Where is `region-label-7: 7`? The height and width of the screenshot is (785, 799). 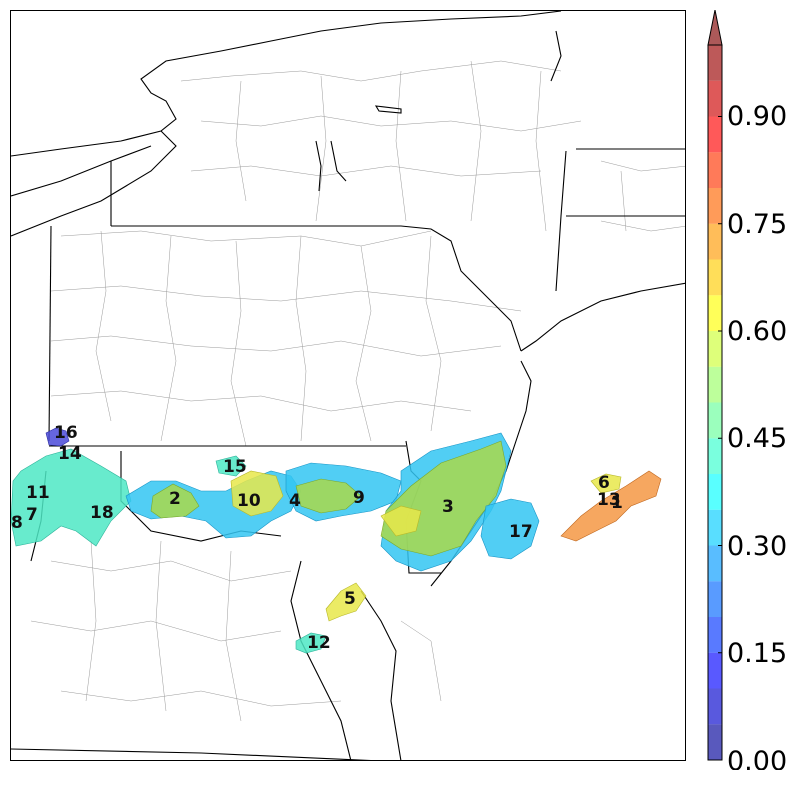 region-label-7: 7 is located at coordinates (32, 515).